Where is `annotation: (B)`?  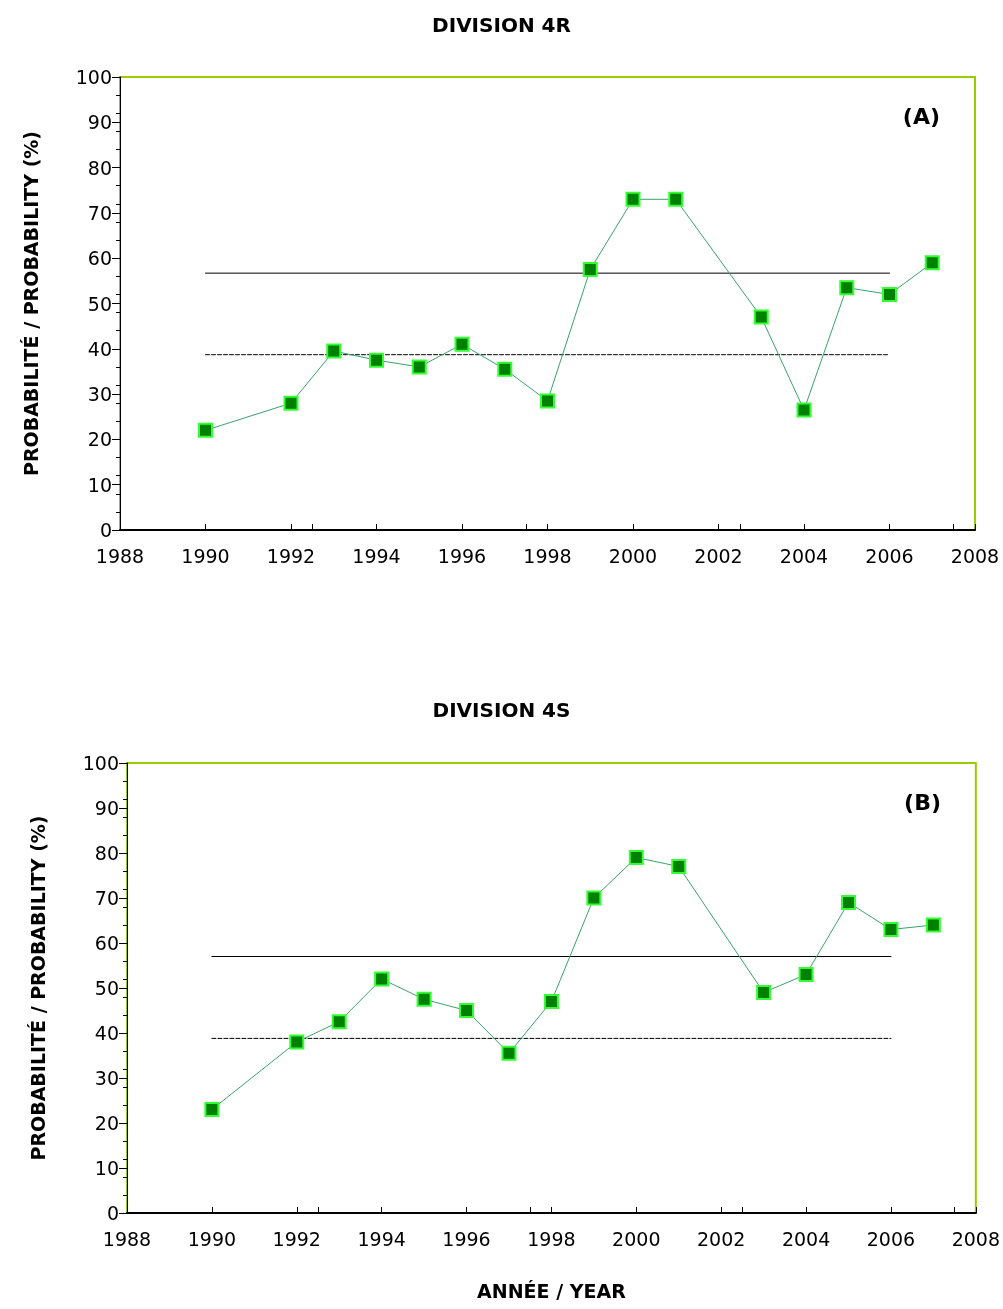
annotation: (B) is located at coordinates (923, 802).